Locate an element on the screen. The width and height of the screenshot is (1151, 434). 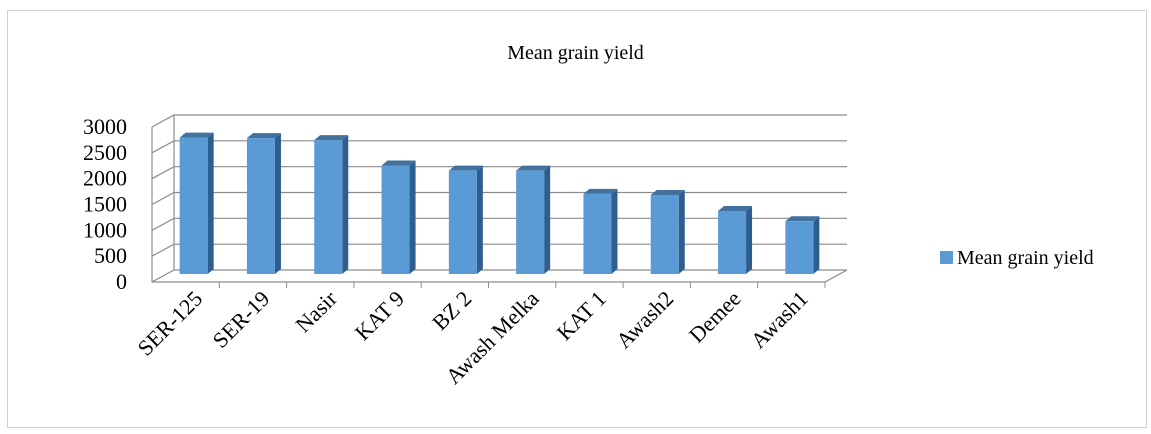
bar-awash-melka is located at coordinates (533, 219).